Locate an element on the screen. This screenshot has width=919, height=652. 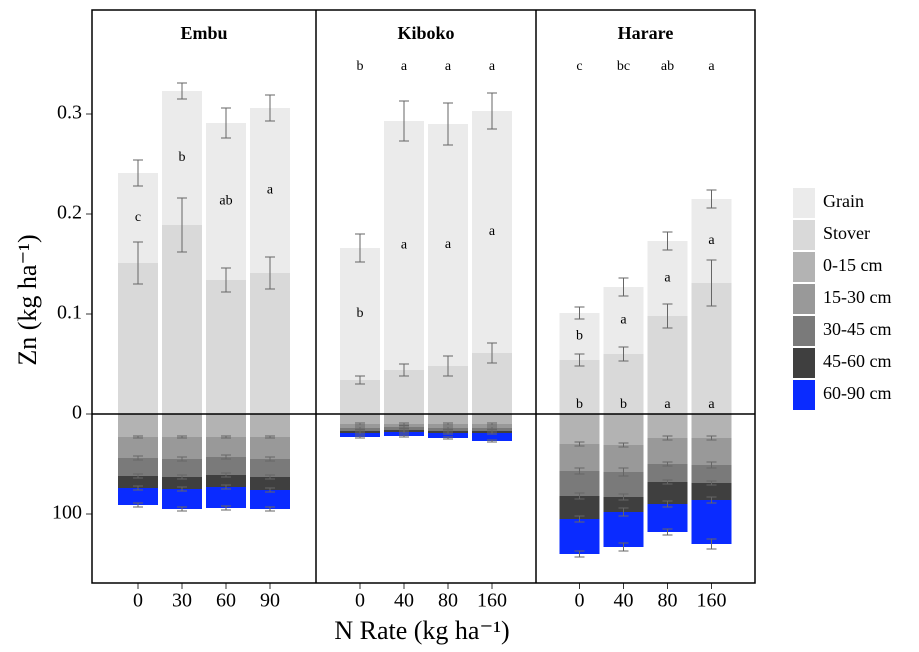
legend-label: Stover is located at coordinates (846, 233).